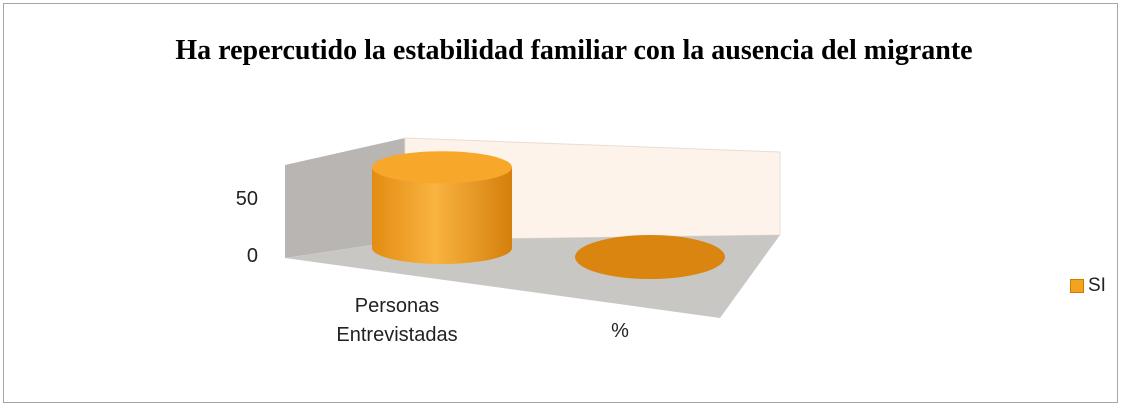  What do you see at coordinates (252, 256) in the screenshot?
I see `y-tick-0: 0` at bounding box center [252, 256].